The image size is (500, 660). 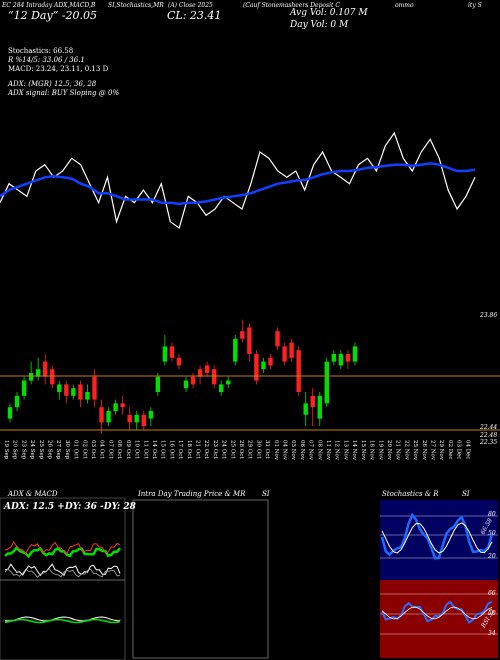 What do you see at coordinates (410, 494) in the screenshot?
I see `stoch-panel-title: Stochastics & R` at bounding box center [410, 494].